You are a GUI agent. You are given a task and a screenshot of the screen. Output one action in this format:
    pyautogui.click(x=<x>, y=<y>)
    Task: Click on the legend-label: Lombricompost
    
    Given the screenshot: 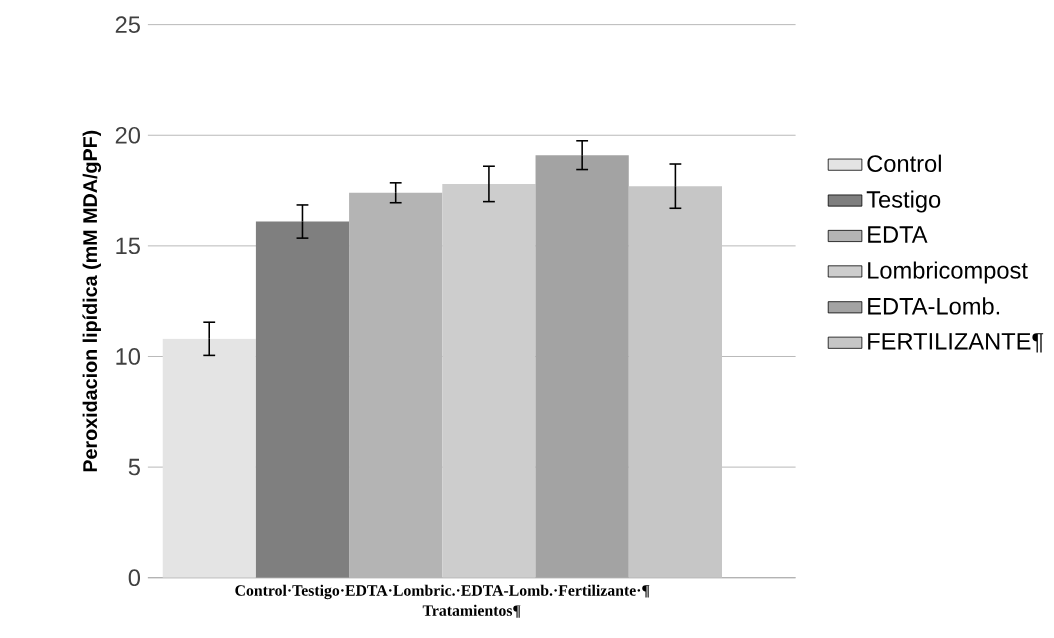 What is the action you would take?
    pyautogui.click(x=948, y=272)
    